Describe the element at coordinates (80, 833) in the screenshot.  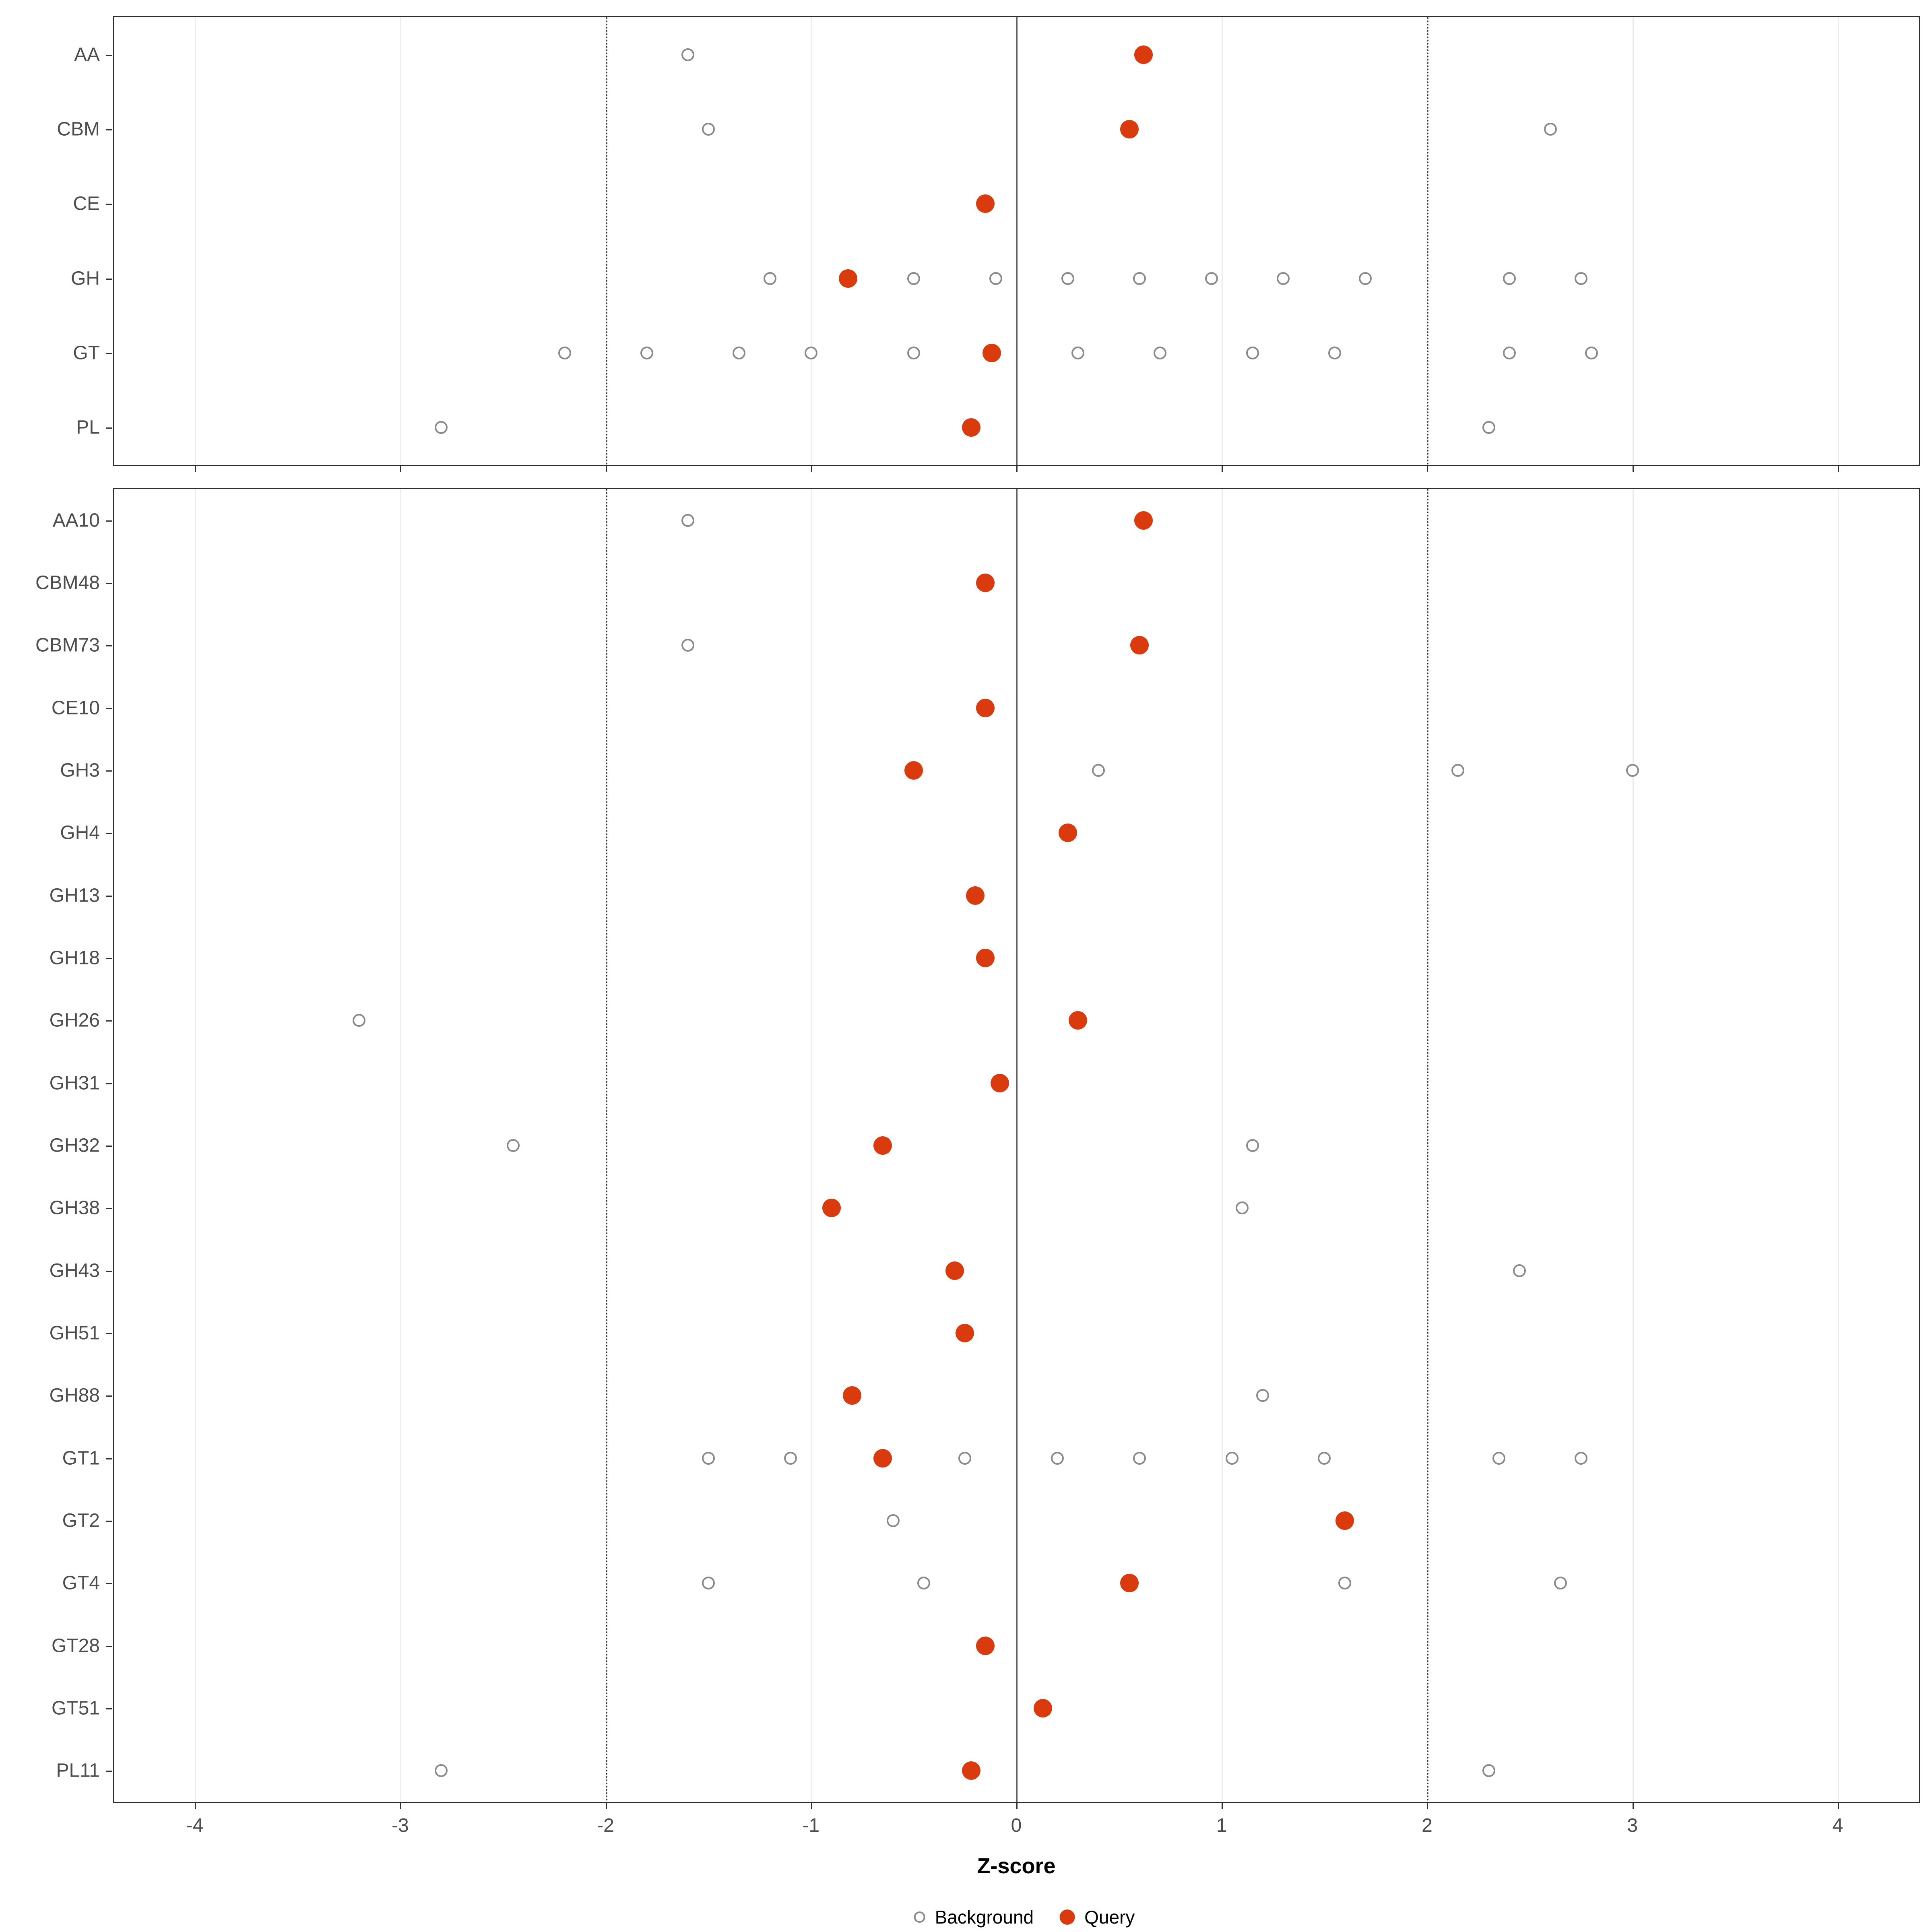
I see `row-label-GH4: GH4` at that location.